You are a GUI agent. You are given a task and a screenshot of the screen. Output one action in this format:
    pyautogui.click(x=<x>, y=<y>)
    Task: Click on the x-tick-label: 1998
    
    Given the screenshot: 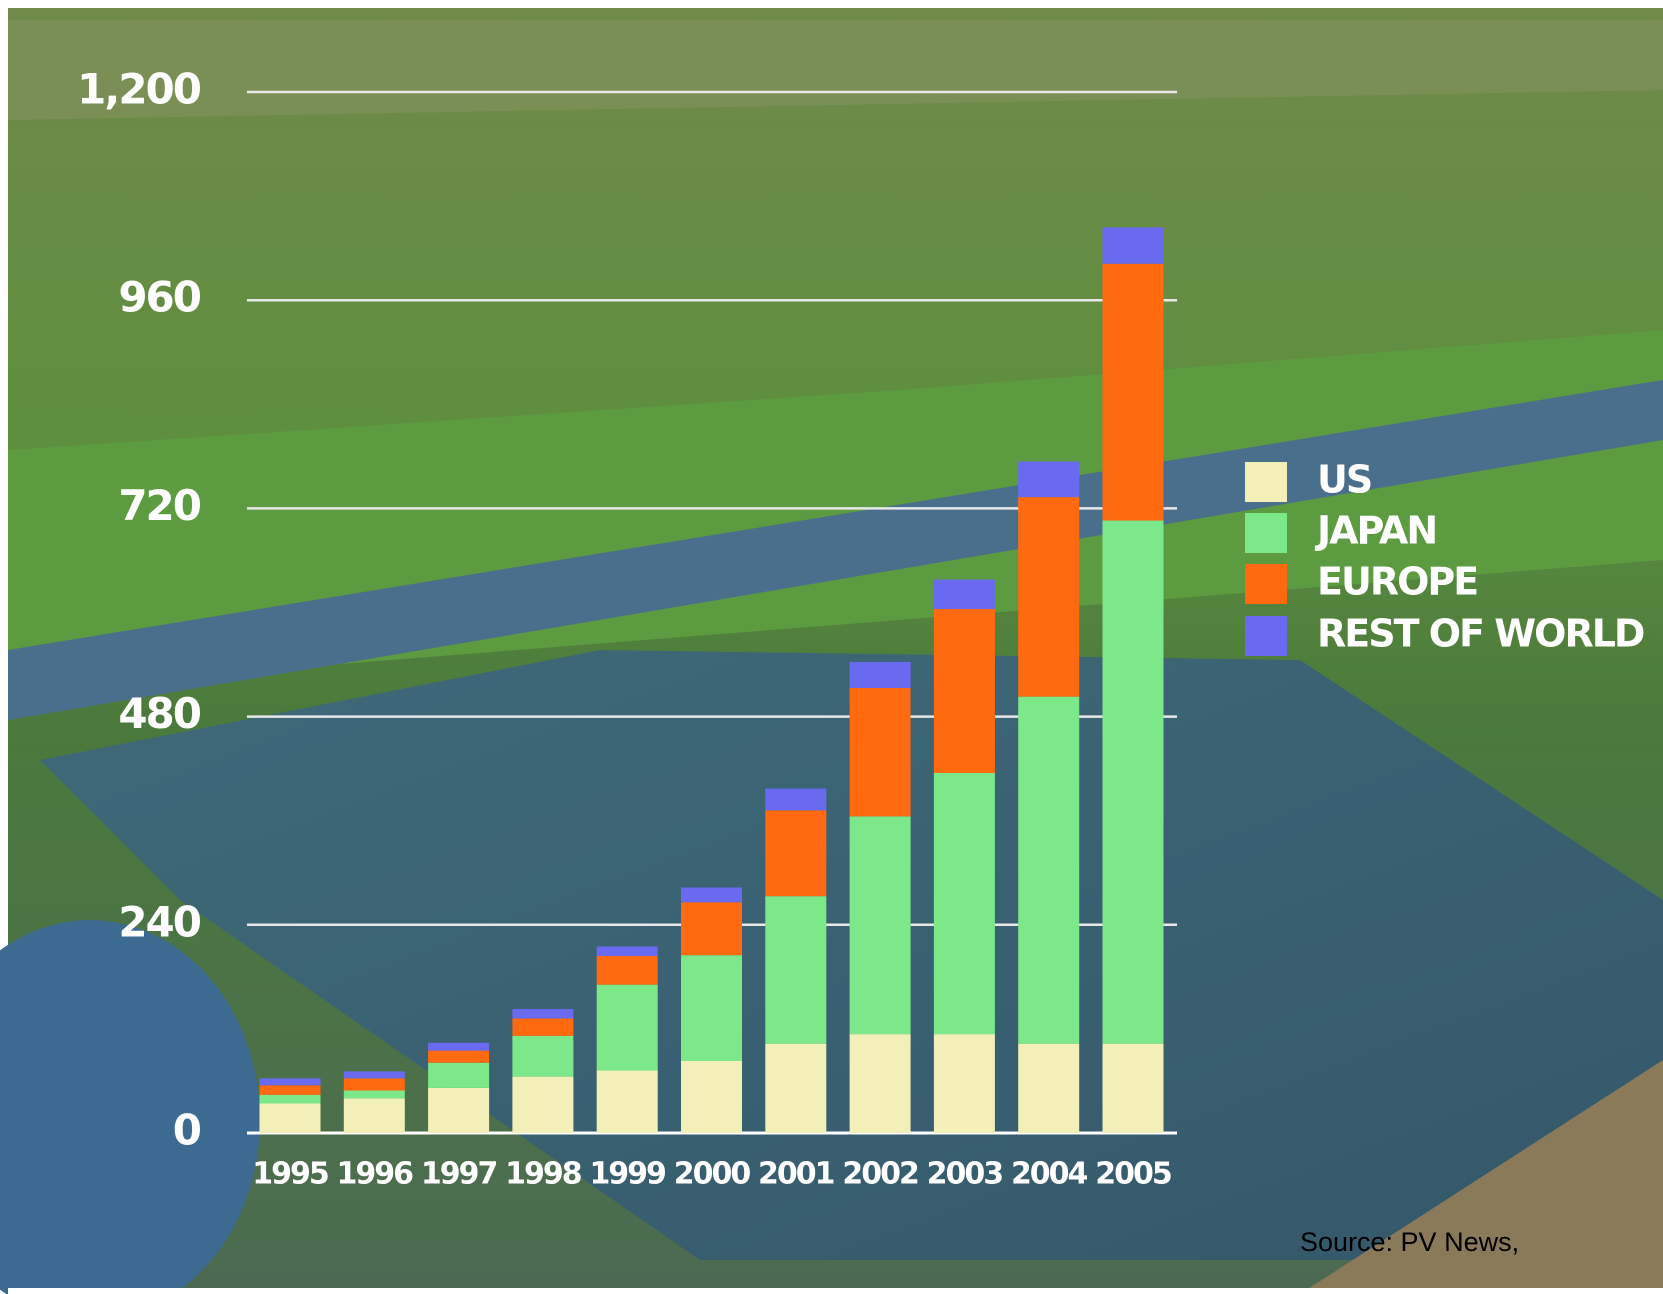 What is the action you would take?
    pyautogui.click(x=543, y=1174)
    